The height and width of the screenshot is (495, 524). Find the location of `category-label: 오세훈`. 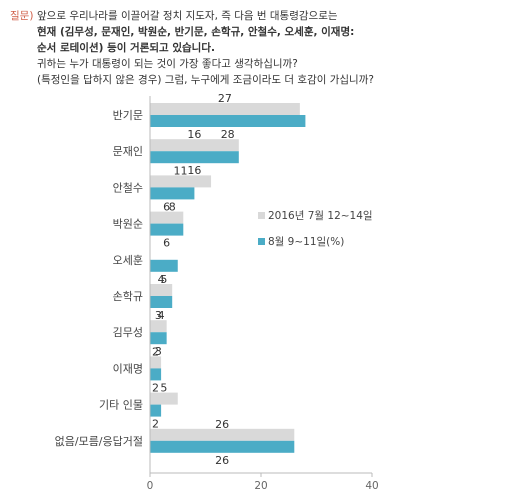

category-label: 오세훈 is located at coordinates (128, 260).